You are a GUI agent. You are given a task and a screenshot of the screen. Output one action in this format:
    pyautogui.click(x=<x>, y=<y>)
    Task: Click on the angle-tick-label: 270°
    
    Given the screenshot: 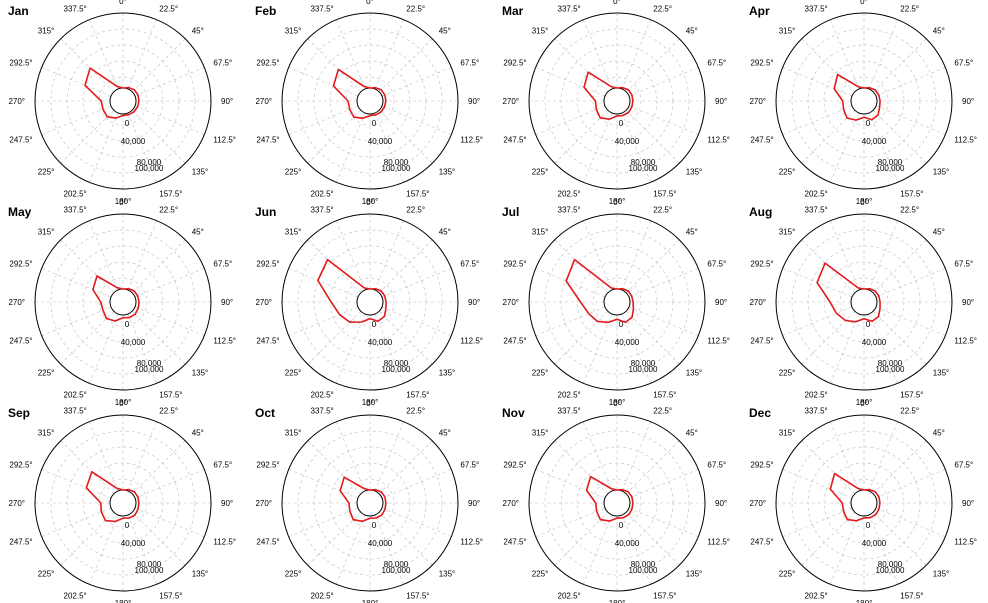 What is the action you would take?
    pyautogui.click(x=510, y=302)
    